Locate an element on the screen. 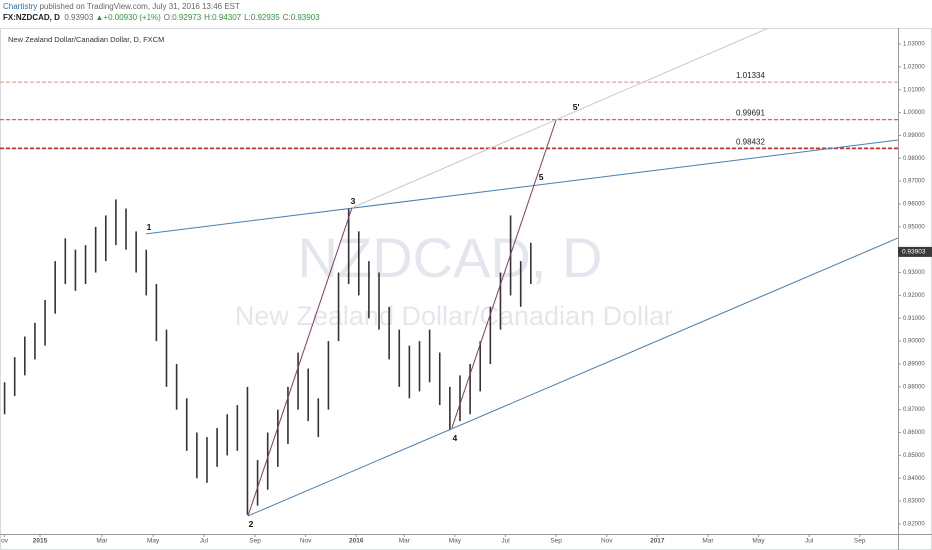 This screenshot has width=932, height=550. y-tick-label: 1.02000 is located at coordinates (914, 67).